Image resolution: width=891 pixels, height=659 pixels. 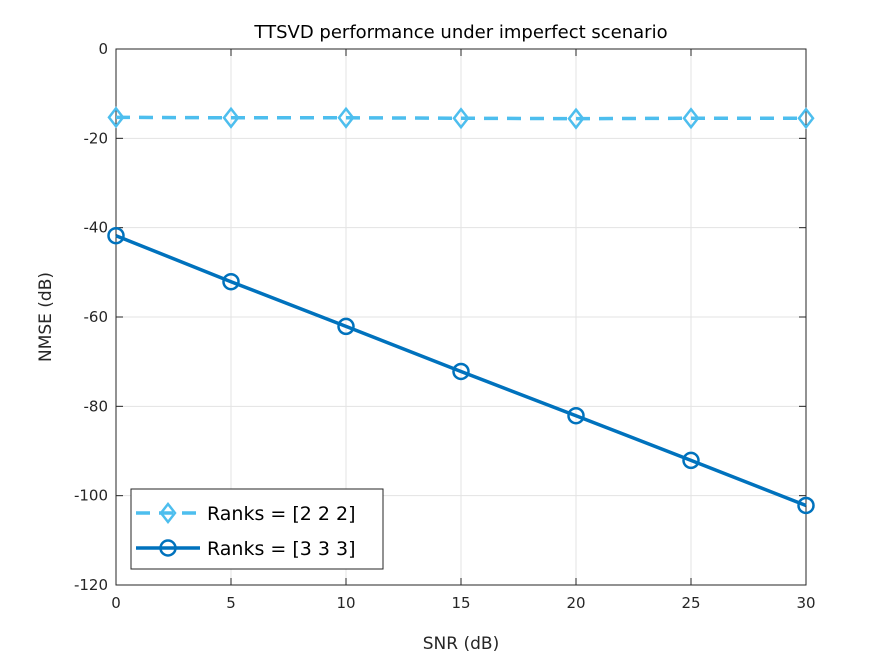 What do you see at coordinates (805, 603) in the screenshot?
I see `x-tick-label: 30` at bounding box center [805, 603].